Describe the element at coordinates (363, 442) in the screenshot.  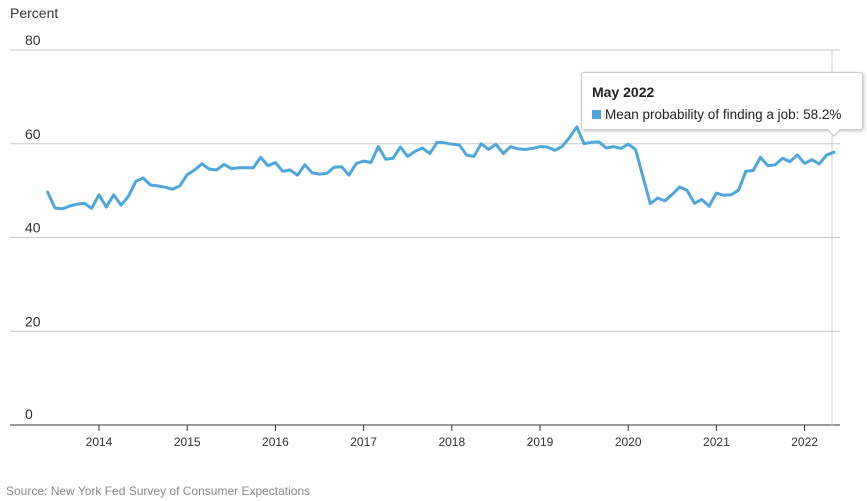
I see `x-tick-label: 2017` at that location.